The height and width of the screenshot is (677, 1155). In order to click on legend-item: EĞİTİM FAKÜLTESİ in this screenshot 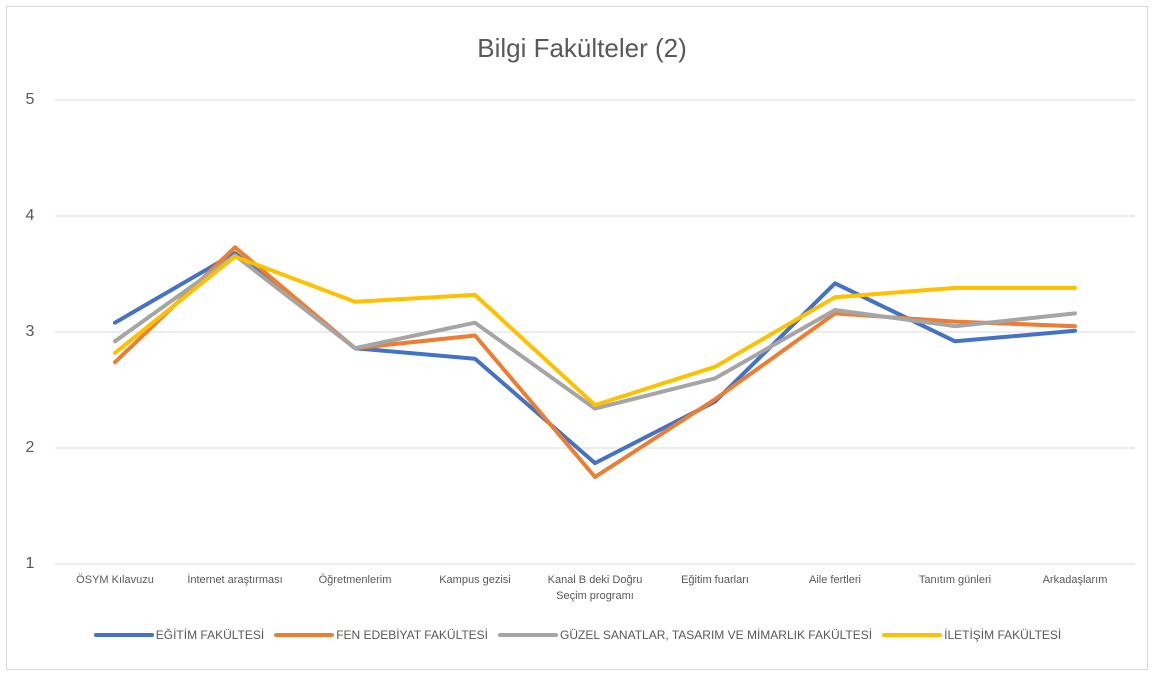, I will do `click(179, 635)`.